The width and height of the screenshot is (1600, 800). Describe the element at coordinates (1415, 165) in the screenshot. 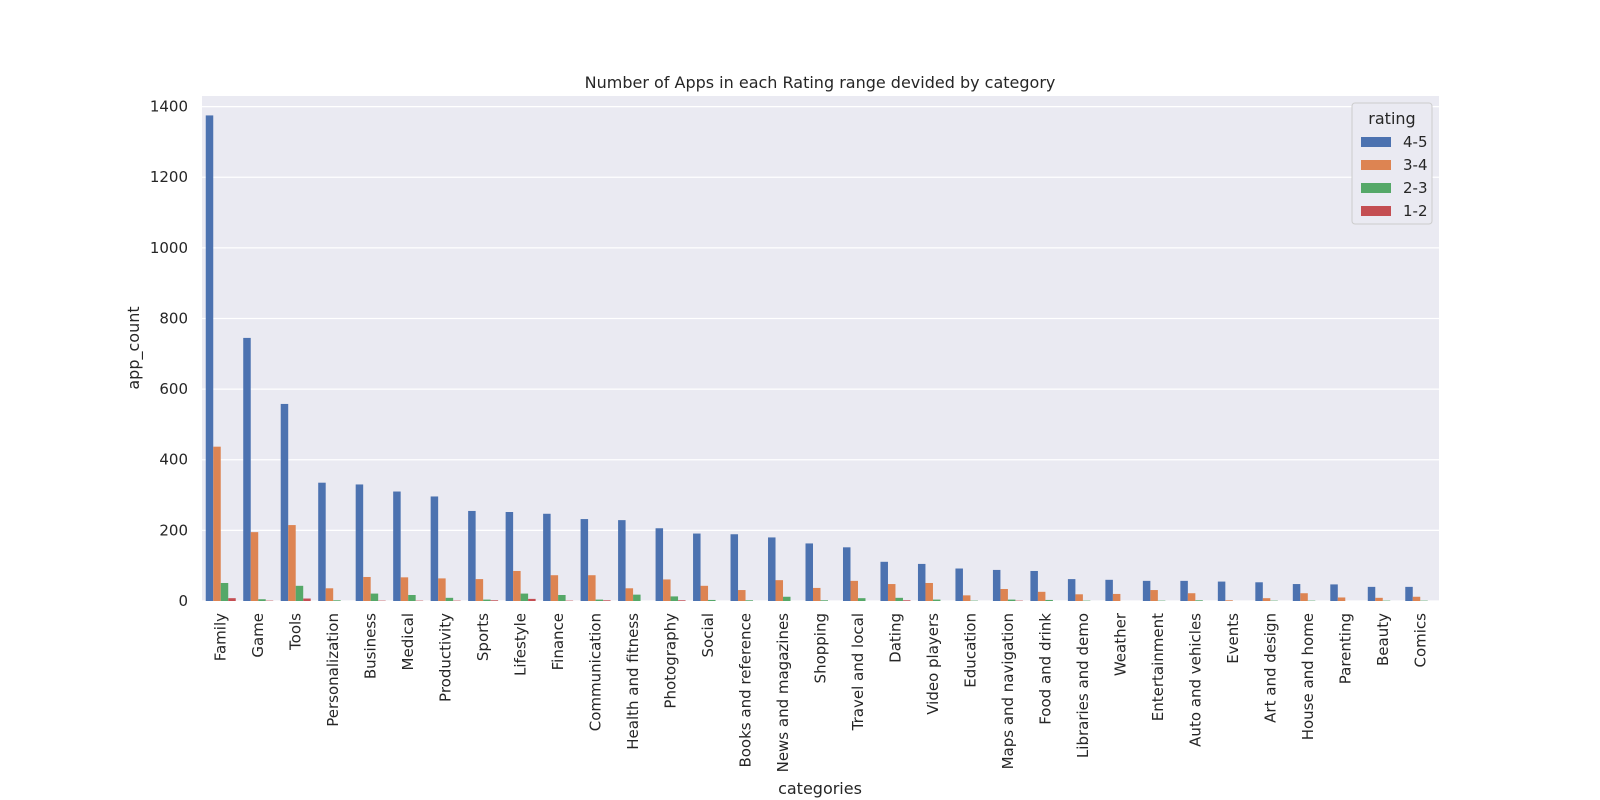

I see `legend-label: 3-4` at that location.